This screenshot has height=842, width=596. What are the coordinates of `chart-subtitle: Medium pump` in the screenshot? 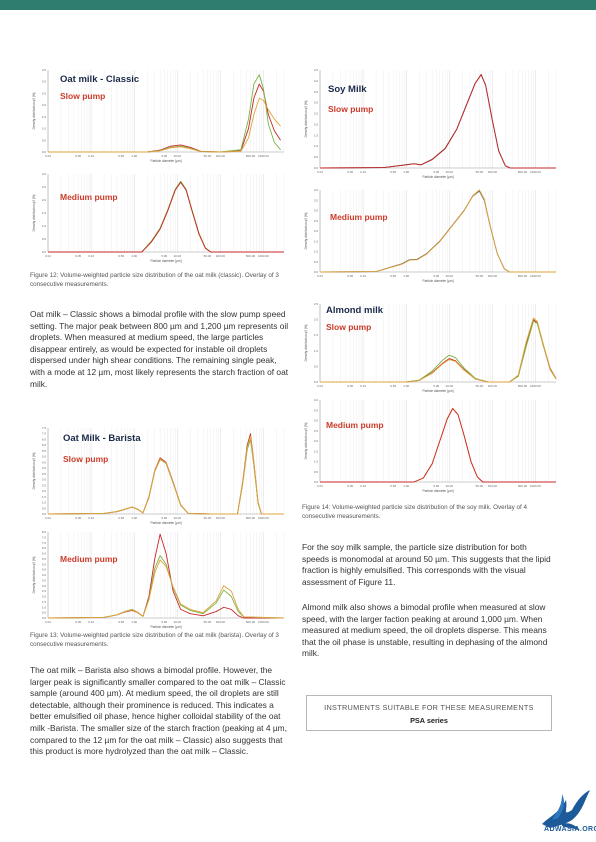 It's located at (359, 217).